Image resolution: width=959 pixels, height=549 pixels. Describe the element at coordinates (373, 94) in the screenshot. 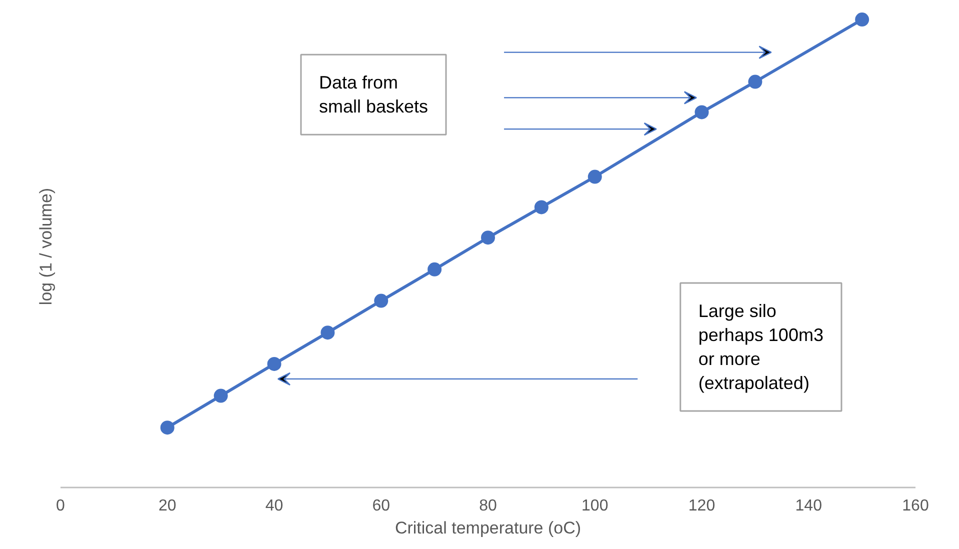

I see `annotation: Data from small baskets` at that location.